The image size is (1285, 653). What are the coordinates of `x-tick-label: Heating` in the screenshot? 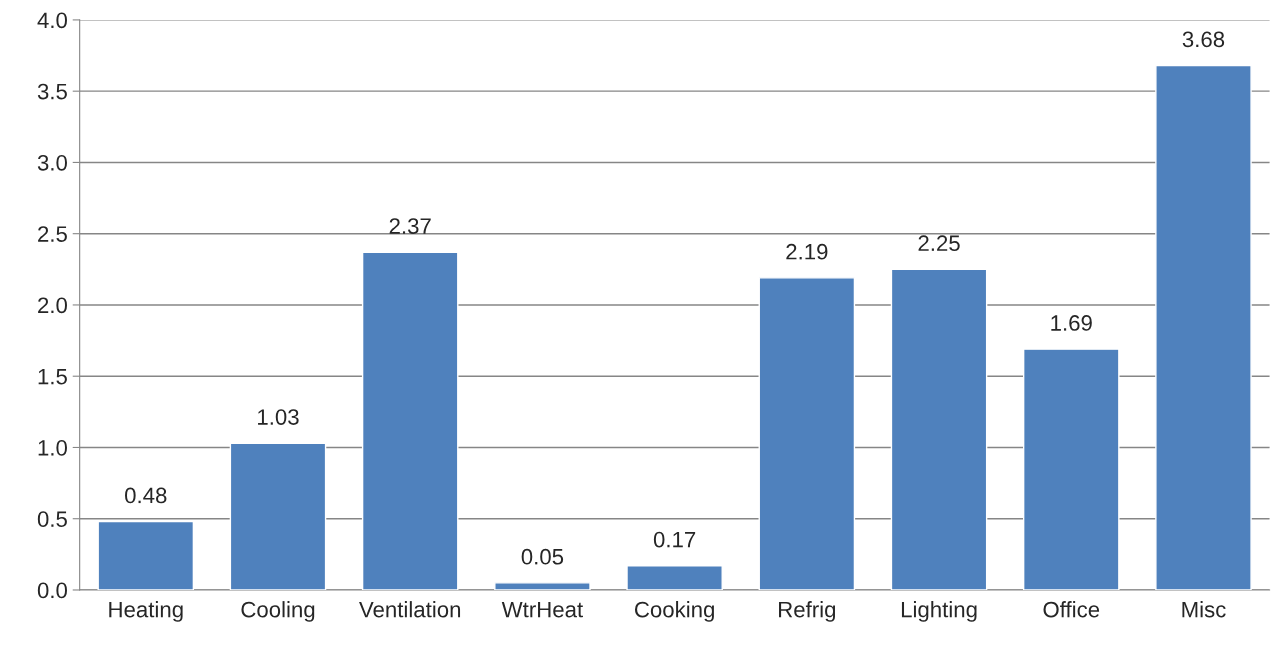 It's located at (146, 611).